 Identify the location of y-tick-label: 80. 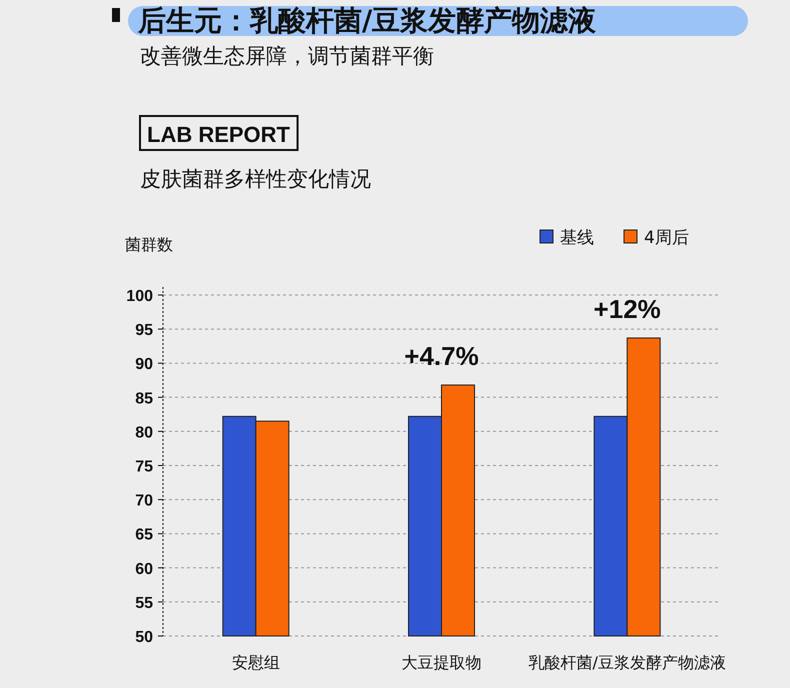
(144, 433).